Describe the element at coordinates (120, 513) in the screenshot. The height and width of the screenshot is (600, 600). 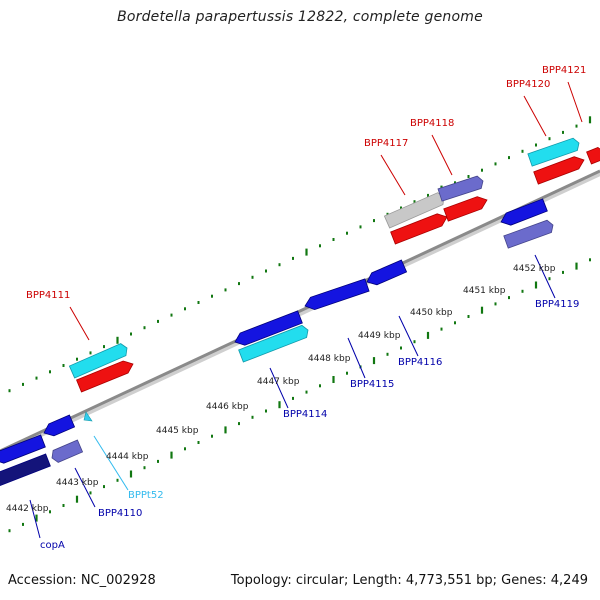
I see `gene-label: BPP4110` at that location.